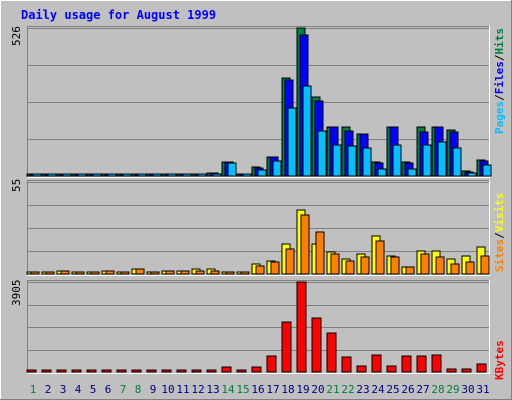  What do you see at coordinates (16, 185) in the screenshot?
I see `y-max-label-visits: 55` at bounding box center [16, 185].